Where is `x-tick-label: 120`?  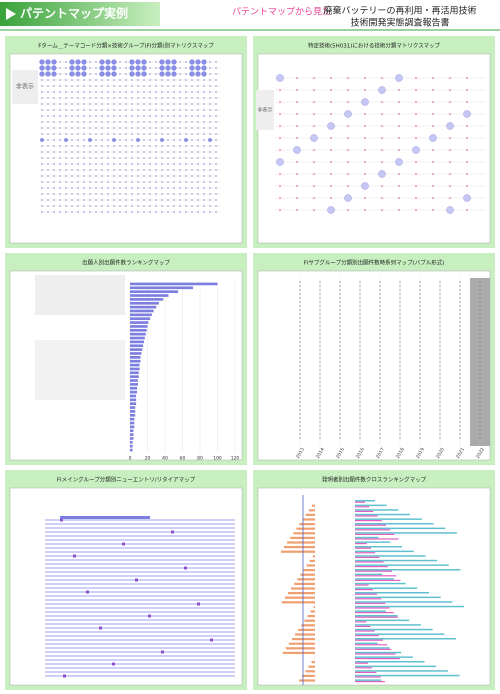 x-tick-label: 120 is located at coordinates (235, 459).